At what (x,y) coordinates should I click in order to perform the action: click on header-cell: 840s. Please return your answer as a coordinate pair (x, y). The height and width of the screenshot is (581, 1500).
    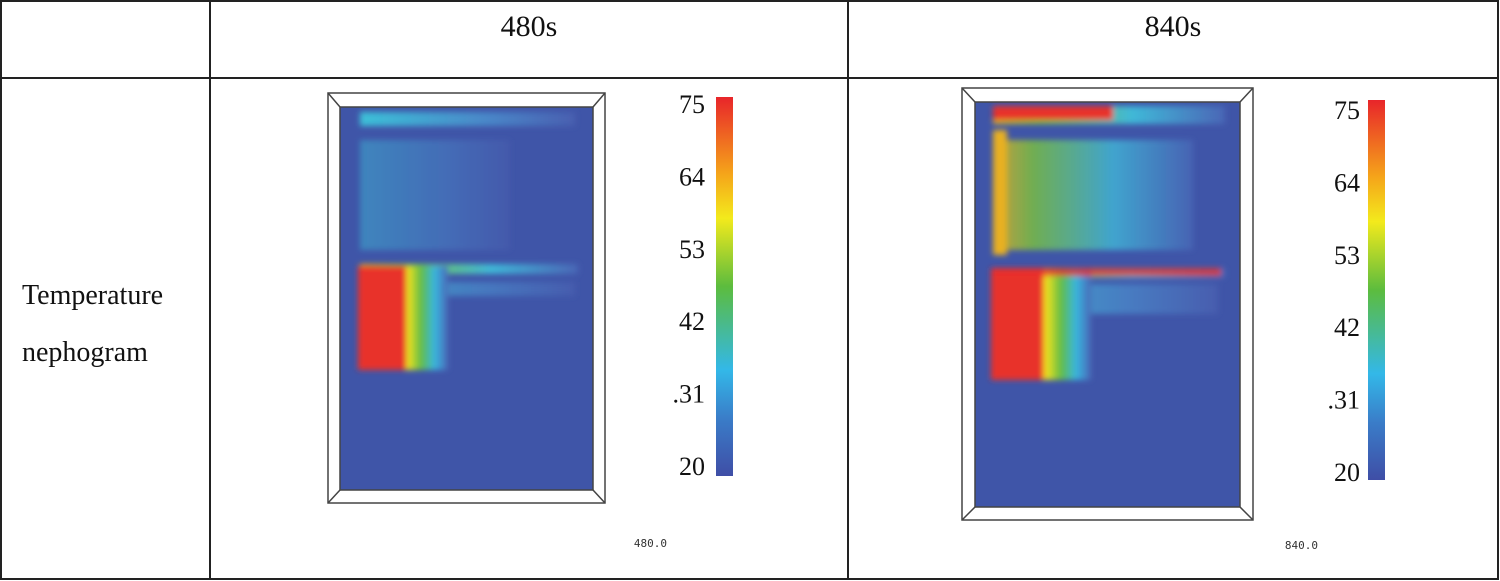
    Looking at the image, I should click on (1173, 26).